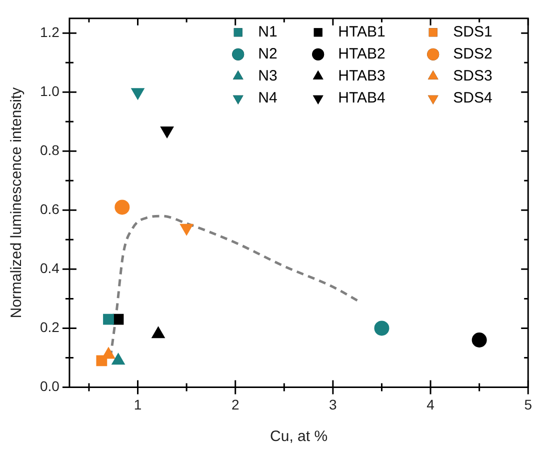 The width and height of the screenshot is (542, 454). What do you see at coordinates (430, 404) in the screenshot?
I see `x-tick-label: 4` at bounding box center [430, 404].